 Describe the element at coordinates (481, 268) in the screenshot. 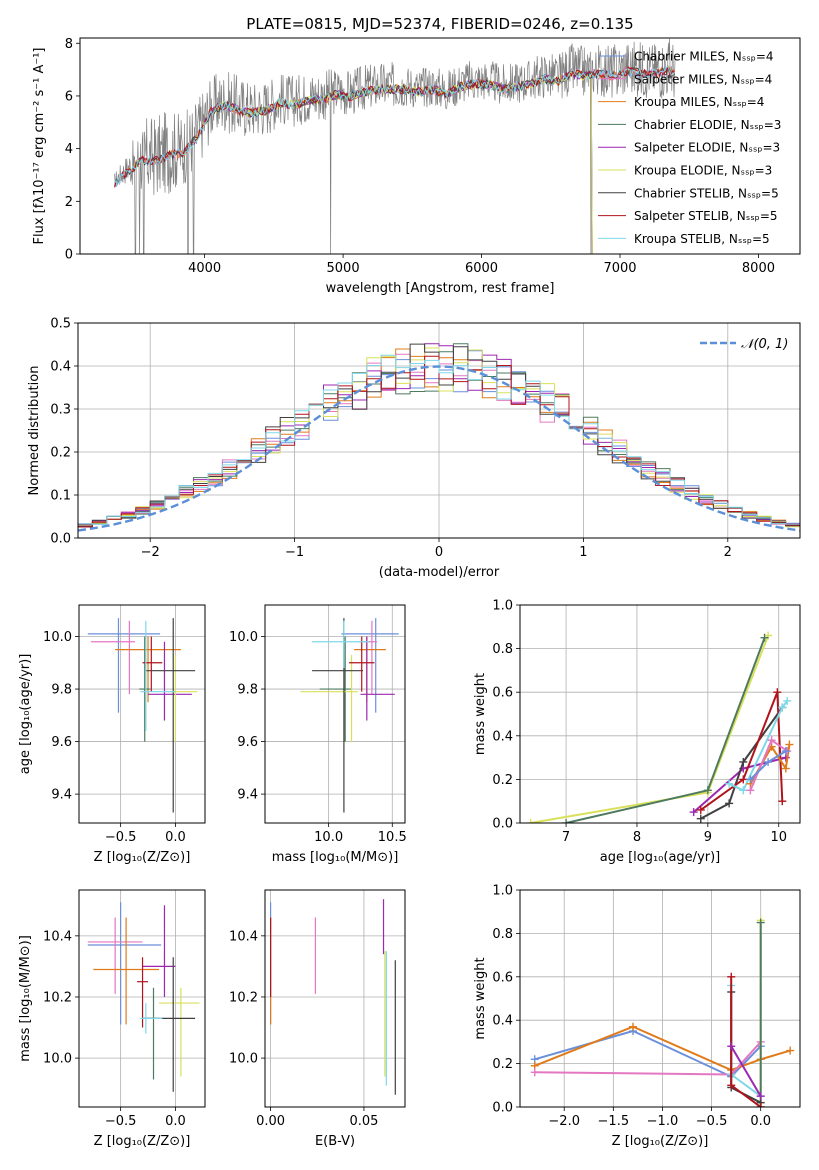

I see `spectrum-xtick-label-2: 6000` at that location.